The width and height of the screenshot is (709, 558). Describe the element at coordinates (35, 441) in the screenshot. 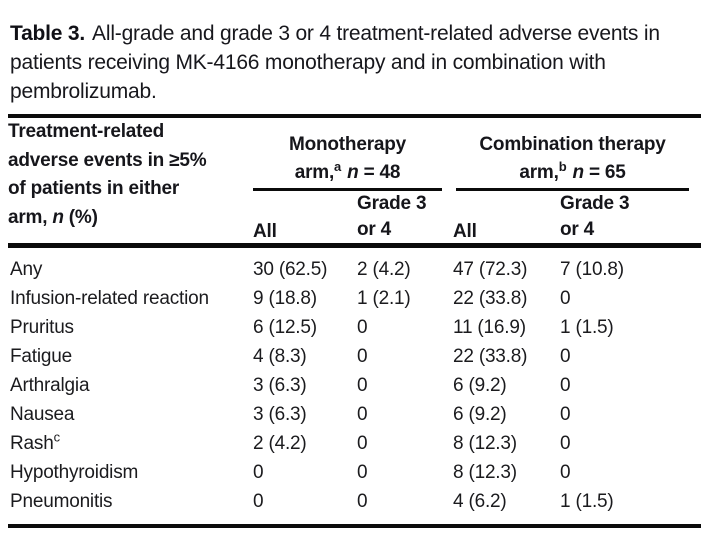

I see `row-label: Rashc` at that location.